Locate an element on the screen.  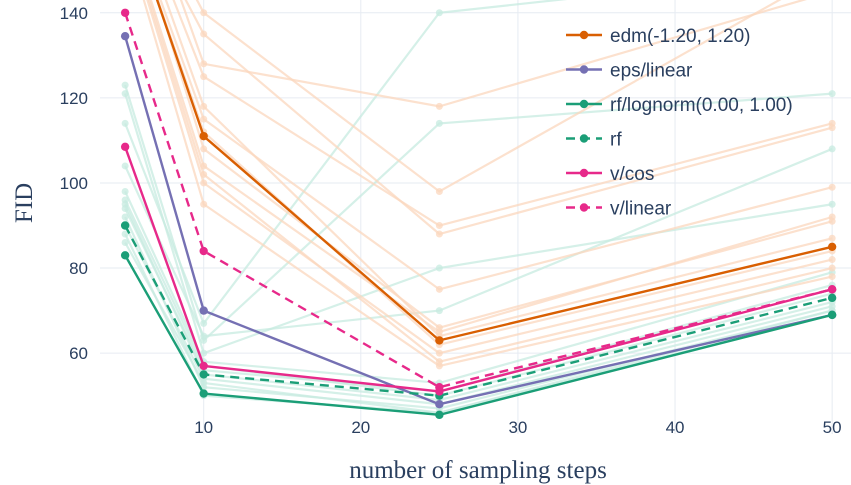
y-axis-ticks: 60 80 100 120 140 is located at coordinates (74, 183).